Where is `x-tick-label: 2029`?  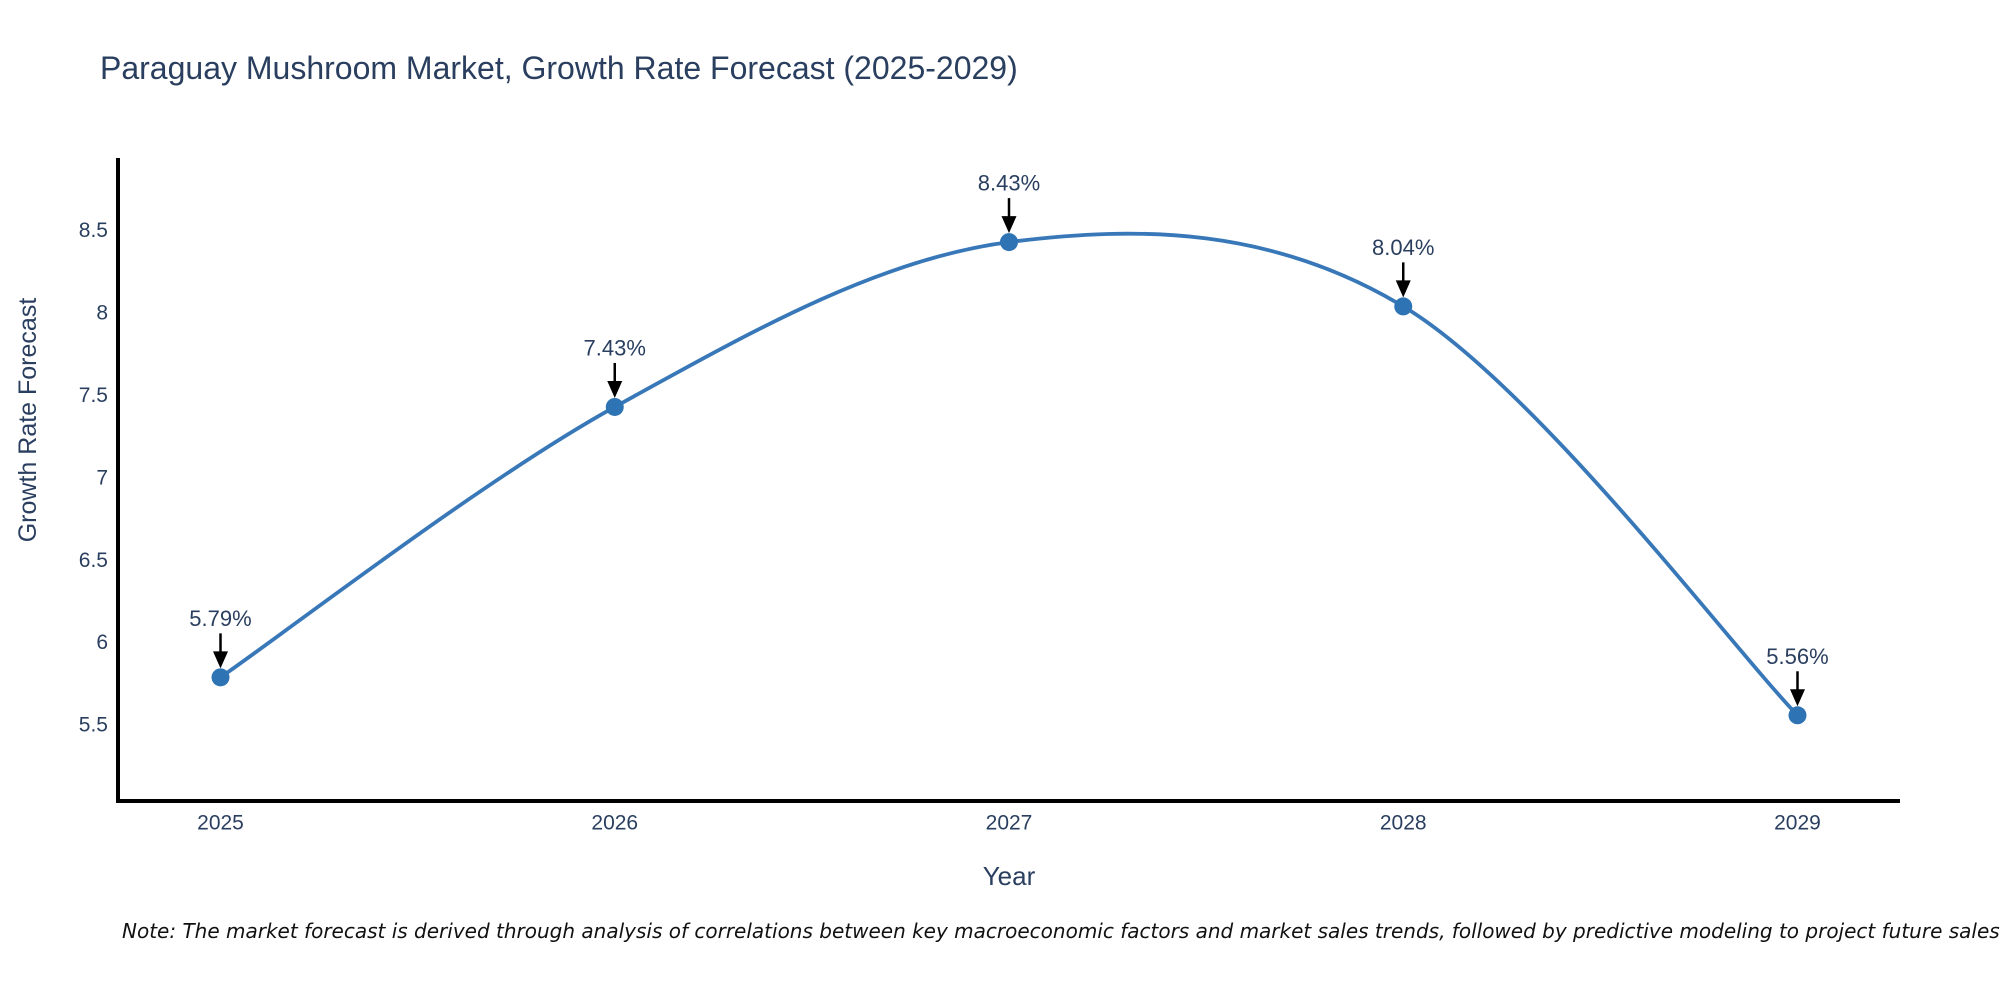
x-tick-label: 2029 is located at coordinates (1797, 823).